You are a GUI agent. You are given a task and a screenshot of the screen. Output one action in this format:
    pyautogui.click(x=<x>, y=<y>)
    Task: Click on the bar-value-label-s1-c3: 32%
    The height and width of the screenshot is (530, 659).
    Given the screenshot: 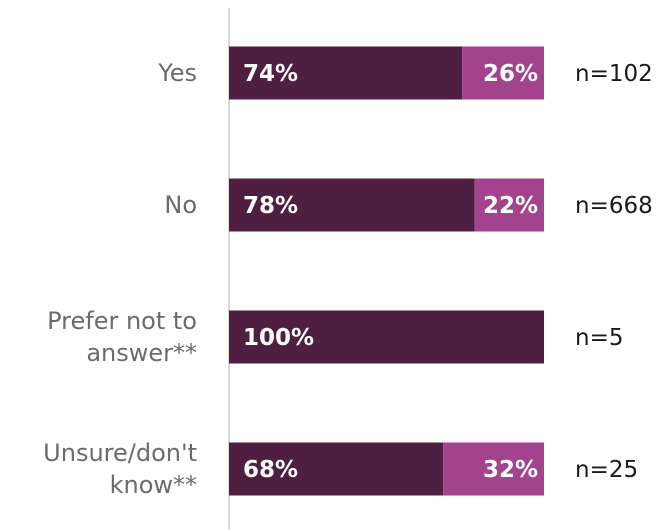 What is the action you would take?
    pyautogui.click(x=510, y=470)
    